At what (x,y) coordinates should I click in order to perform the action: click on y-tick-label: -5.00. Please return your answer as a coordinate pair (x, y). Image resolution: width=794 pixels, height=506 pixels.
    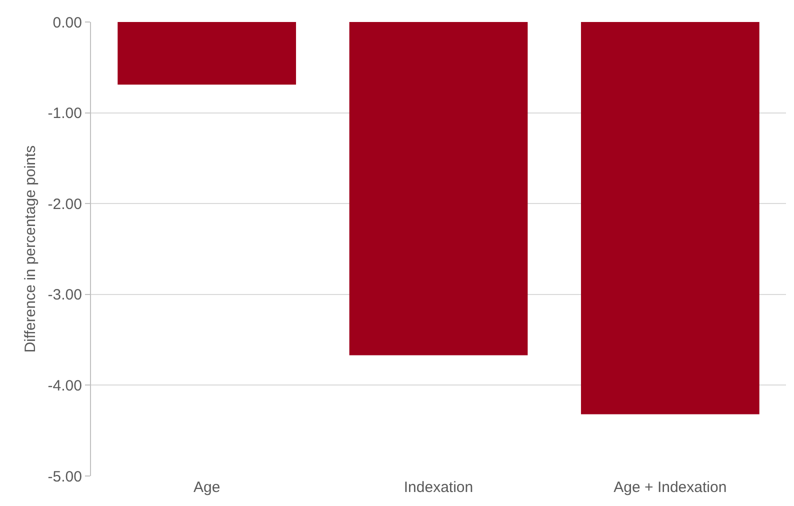
    Looking at the image, I should click on (65, 477).